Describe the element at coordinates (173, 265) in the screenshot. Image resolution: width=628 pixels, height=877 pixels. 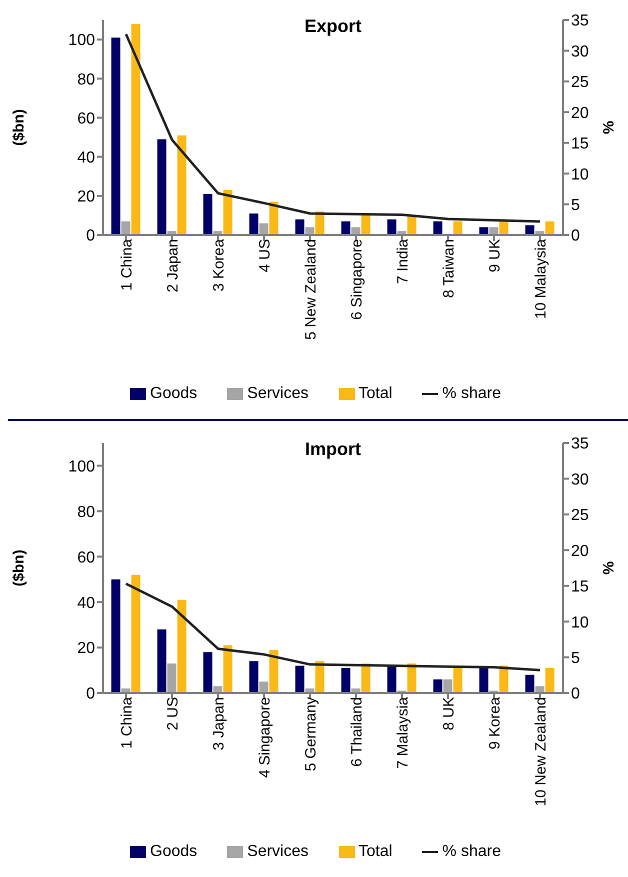
I see `x-tick-label: 2 Japan` at that location.